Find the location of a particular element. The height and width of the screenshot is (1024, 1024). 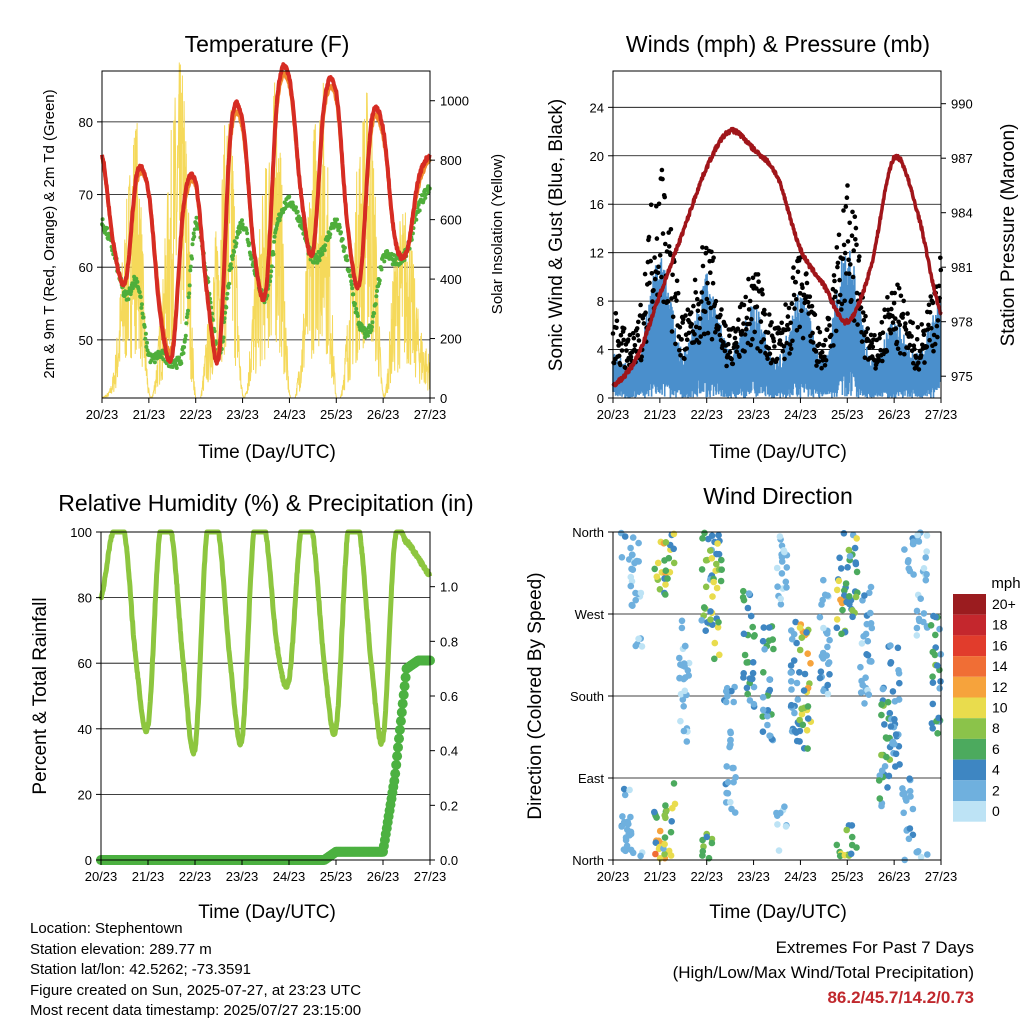

x-tick-label: 25/23 is located at coordinates (847, 414).